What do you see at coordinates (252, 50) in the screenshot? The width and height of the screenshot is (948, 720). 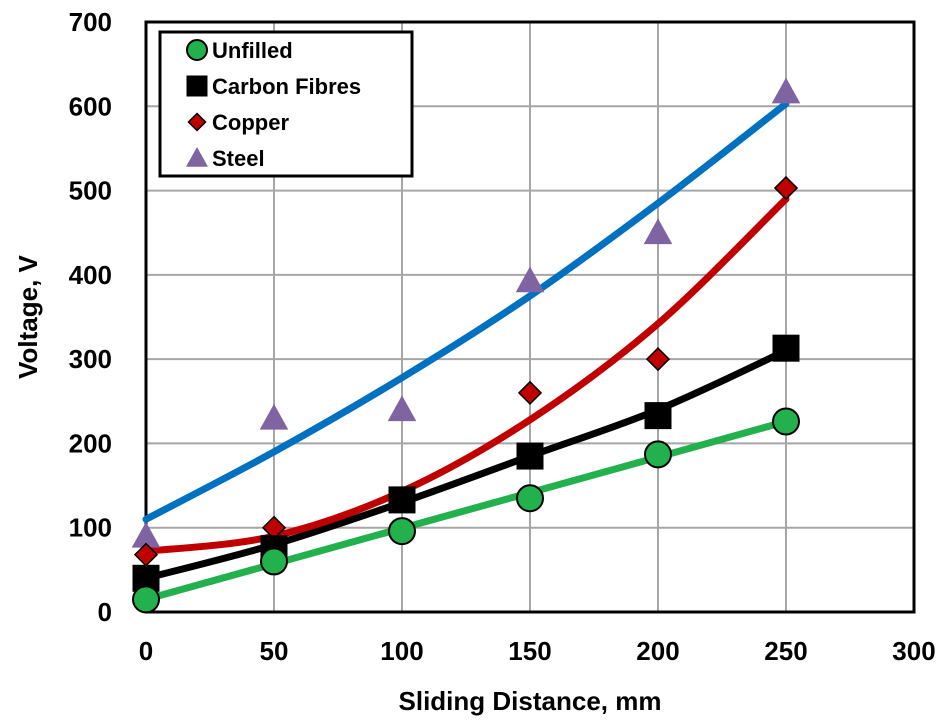 I see `legend-unfilled-label: Unfilled` at bounding box center [252, 50].